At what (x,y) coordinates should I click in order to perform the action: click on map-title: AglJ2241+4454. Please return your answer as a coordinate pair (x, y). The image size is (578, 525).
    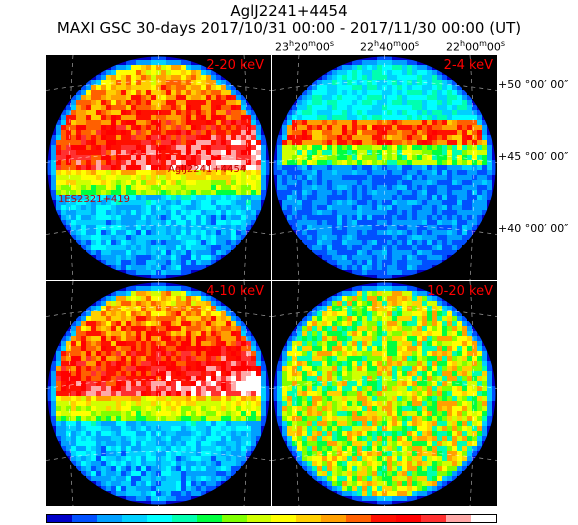
    Looking at the image, I should click on (289, 11).